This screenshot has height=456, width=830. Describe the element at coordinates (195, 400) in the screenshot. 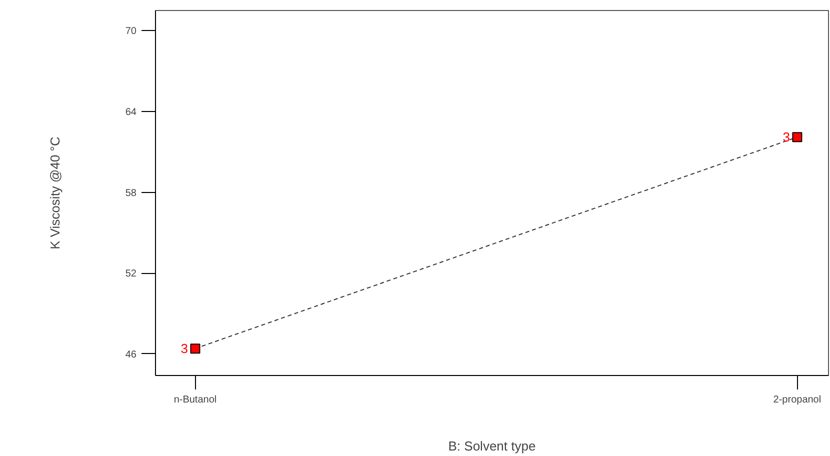

I see `x-tick-label: n-Butanol` at that location.